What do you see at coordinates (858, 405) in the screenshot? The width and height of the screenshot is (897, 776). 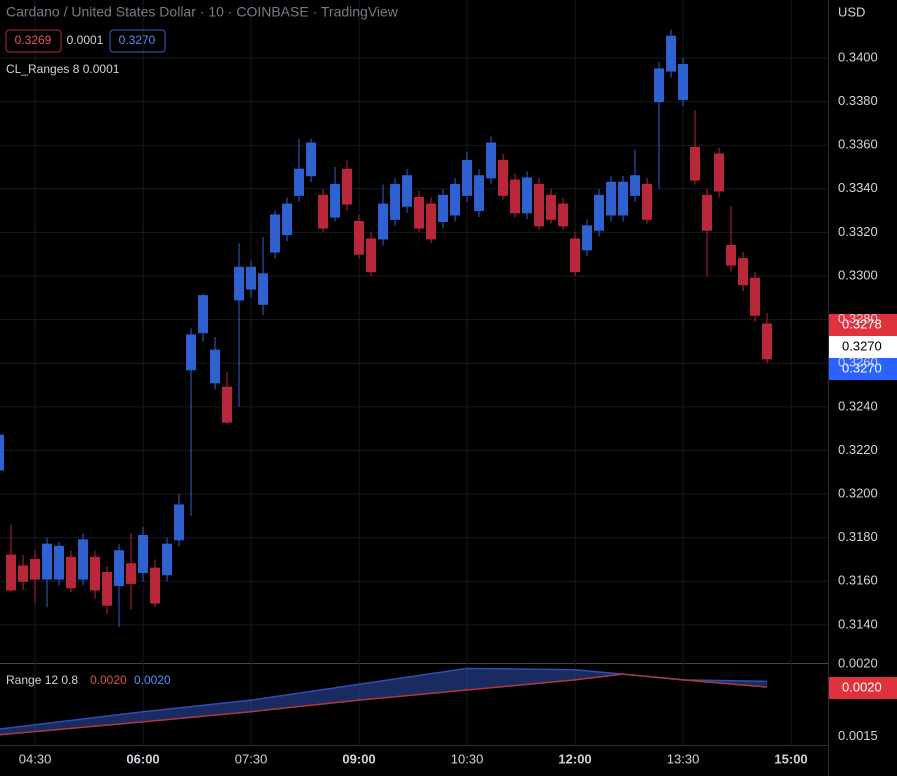 I see `y-tick-label: 0.3240` at bounding box center [858, 405].